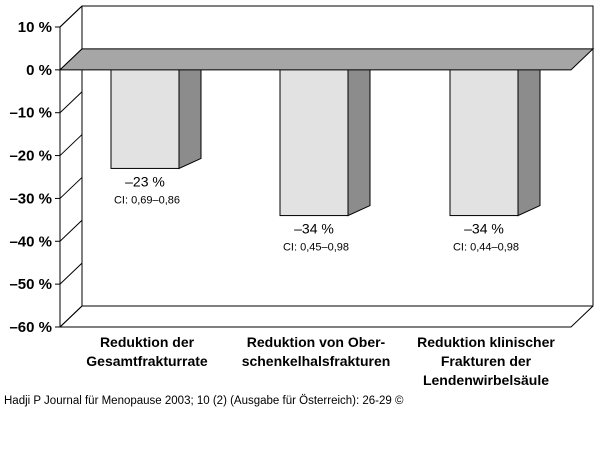 The height and width of the screenshot is (451, 600). What do you see at coordinates (39, 70) in the screenshot?
I see `y-tick-label: 0 %` at bounding box center [39, 70].